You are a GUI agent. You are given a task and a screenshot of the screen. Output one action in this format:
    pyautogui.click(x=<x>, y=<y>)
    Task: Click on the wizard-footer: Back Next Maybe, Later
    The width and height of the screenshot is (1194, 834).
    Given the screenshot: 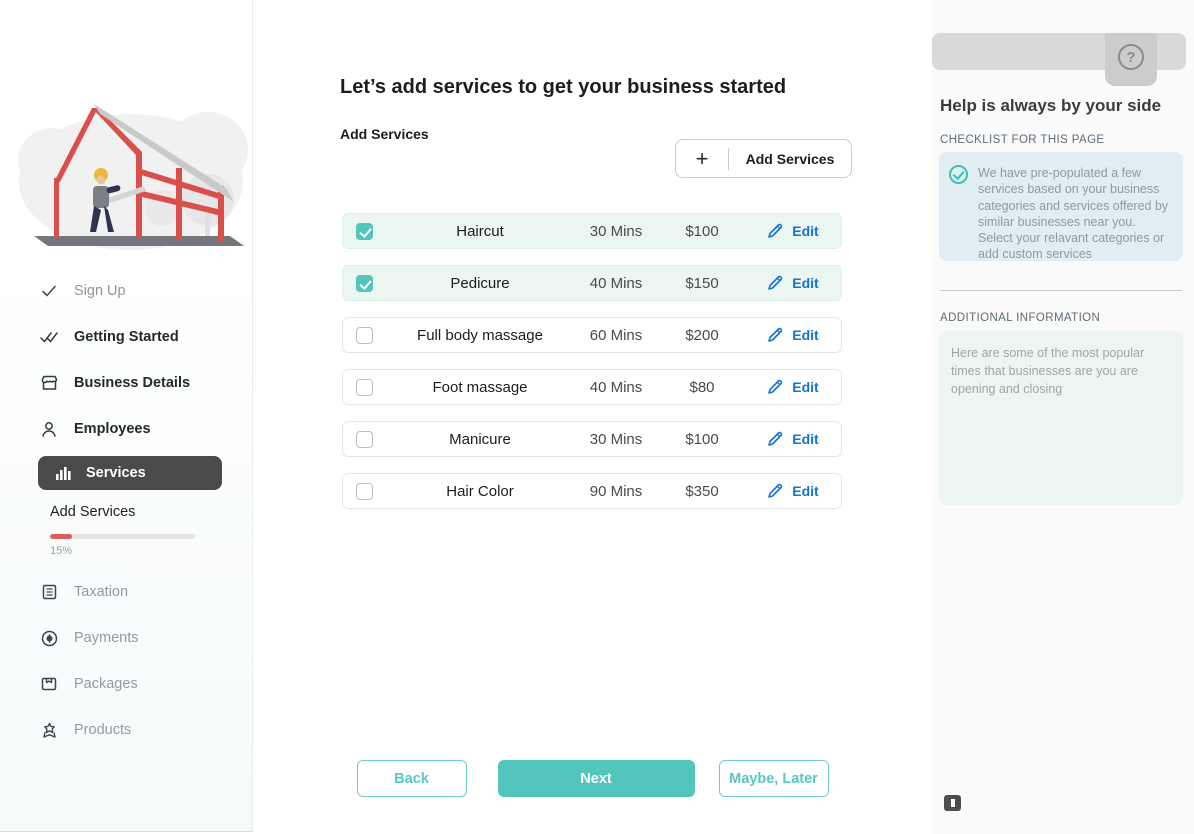 What is the action you would take?
    pyautogui.click(x=592, y=778)
    